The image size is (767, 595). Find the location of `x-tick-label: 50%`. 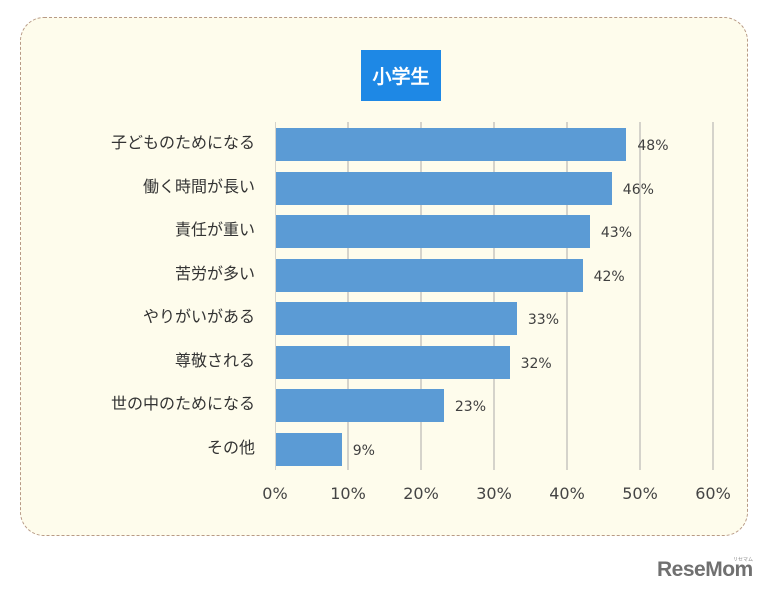

x-tick-label: 50% is located at coordinates (640, 493).